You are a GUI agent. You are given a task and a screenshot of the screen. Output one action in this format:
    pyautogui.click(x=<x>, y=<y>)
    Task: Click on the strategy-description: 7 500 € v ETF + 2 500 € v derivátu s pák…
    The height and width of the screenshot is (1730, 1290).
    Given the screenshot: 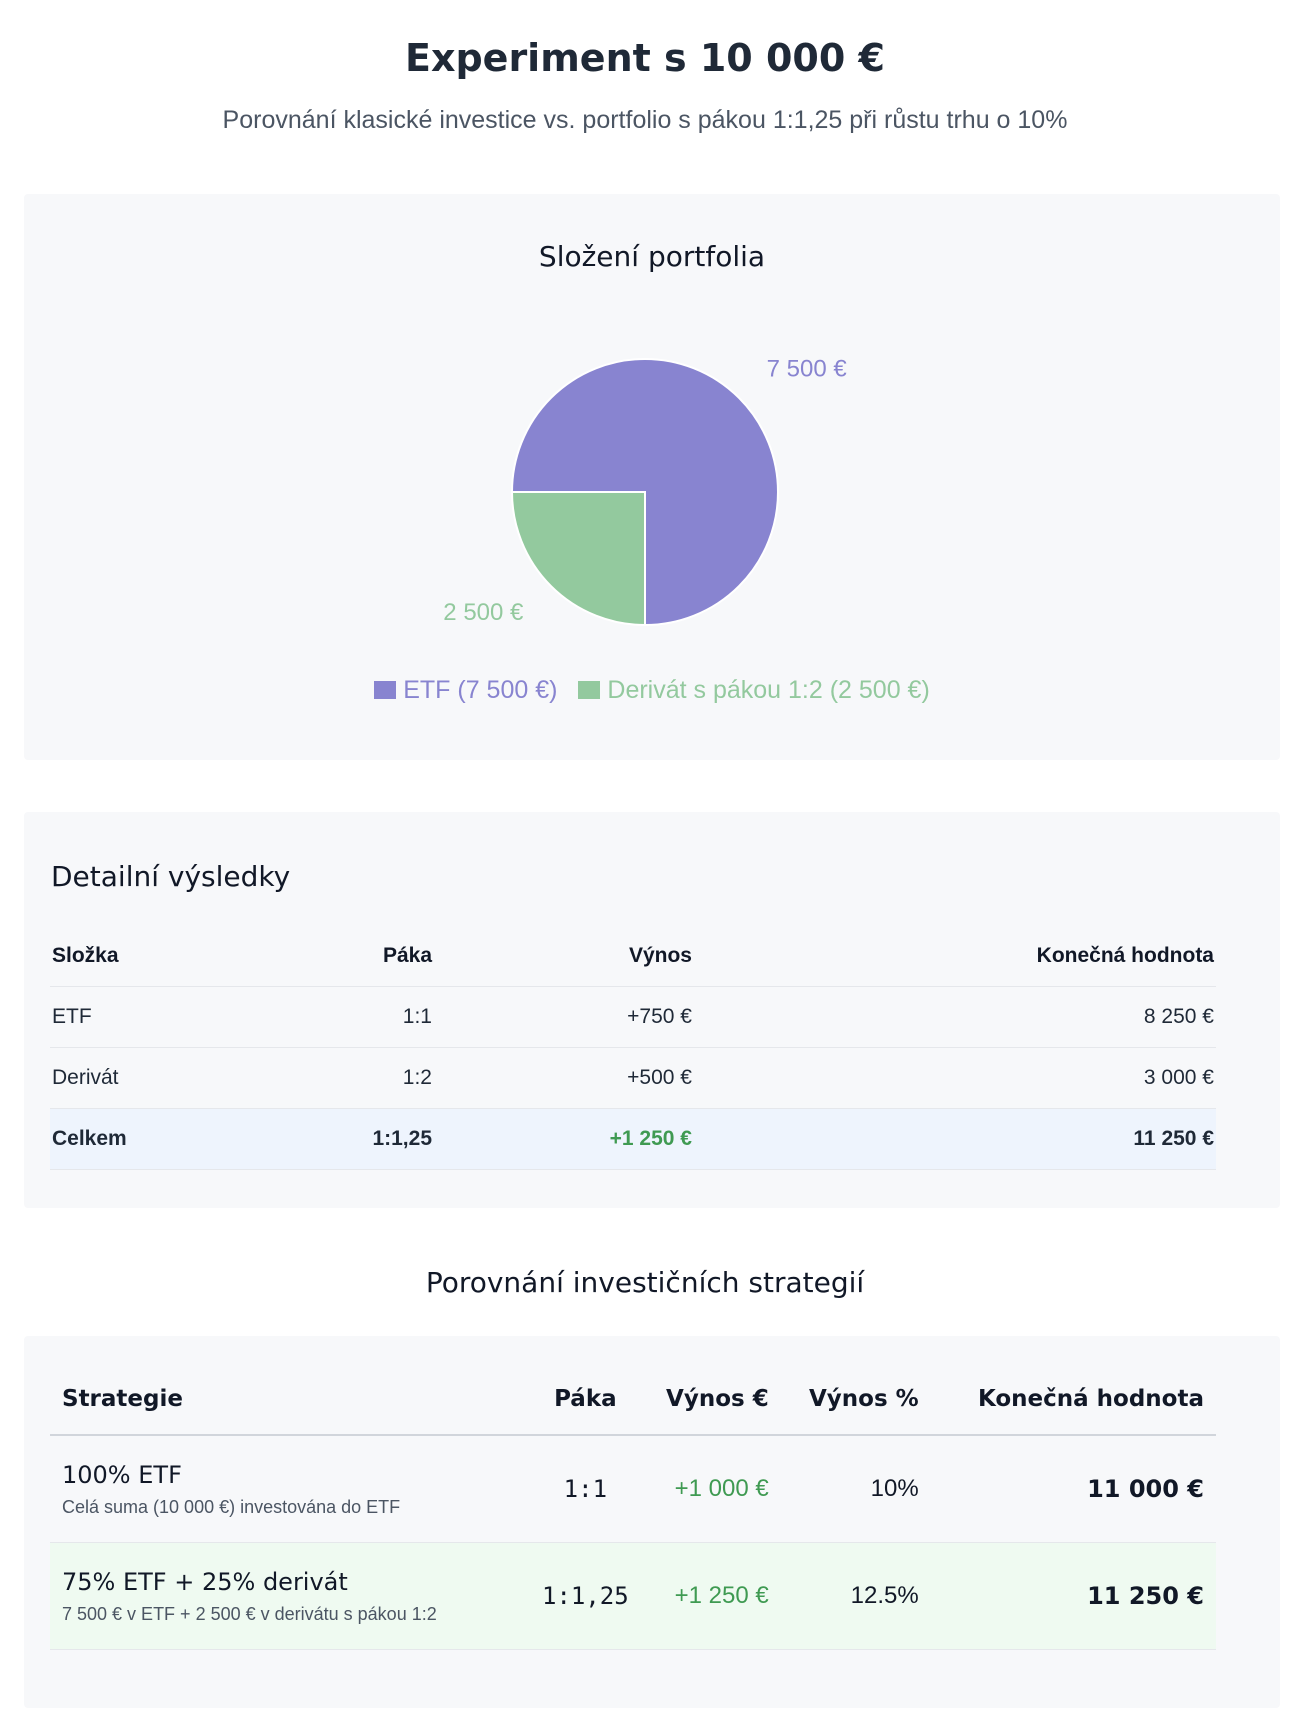 What is the action you would take?
    pyautogui.click(x=249, y=1613)
    